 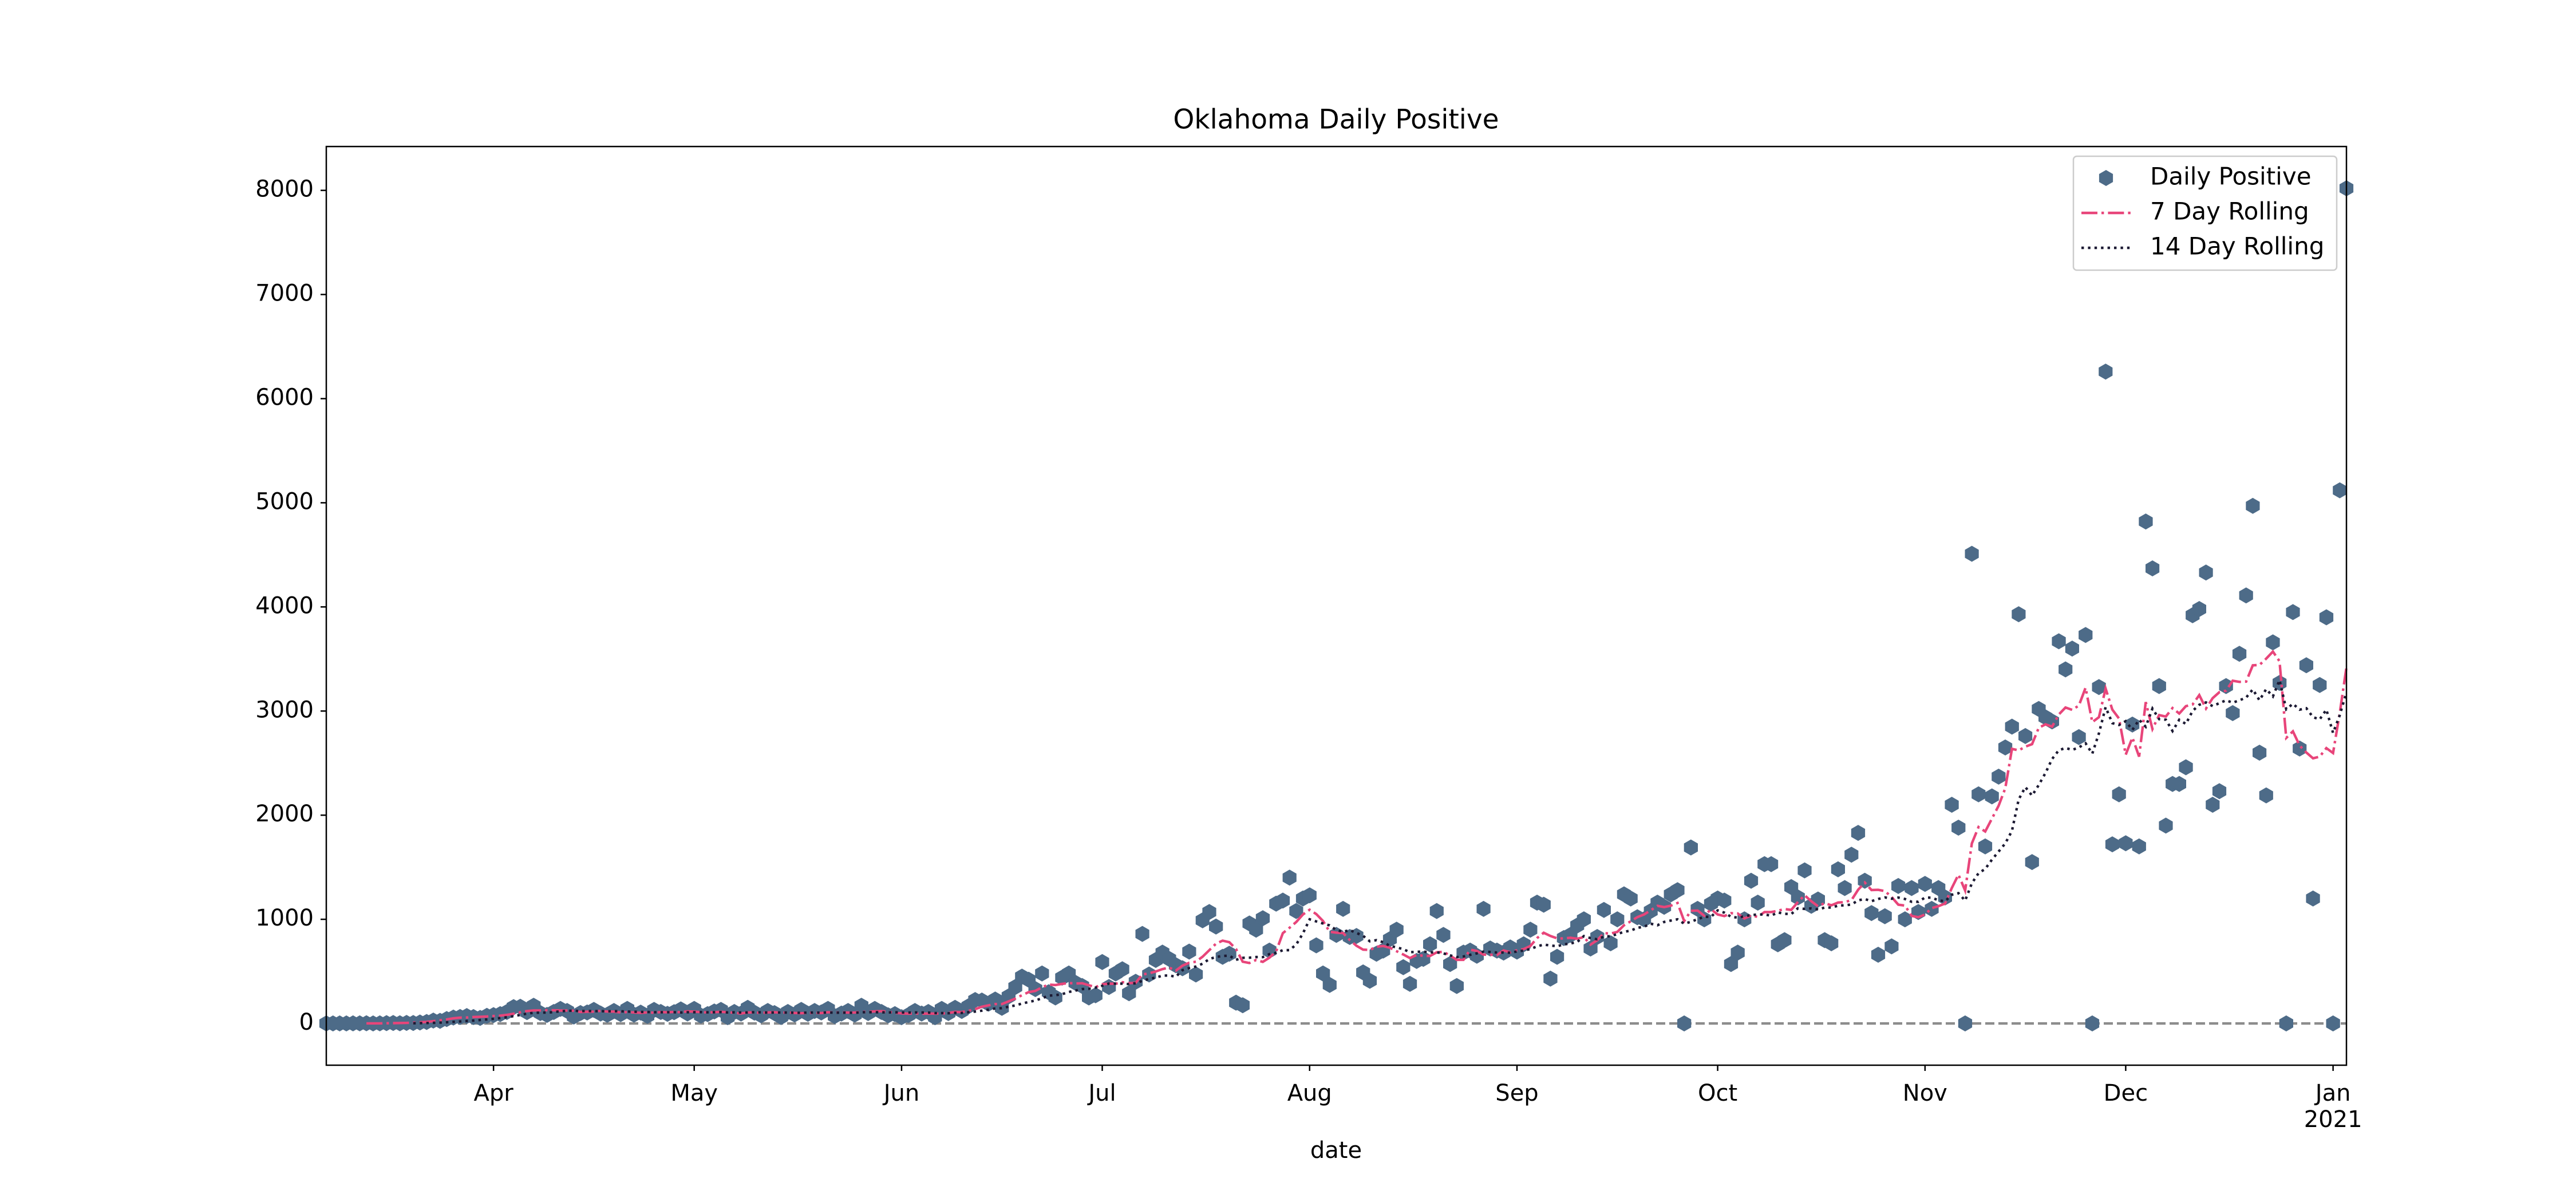 What do you see at coordinates (2333, 1106) in the screenshot?
I see `x-tick-label: Jan 2021` at bounding box center [2333, 1106].